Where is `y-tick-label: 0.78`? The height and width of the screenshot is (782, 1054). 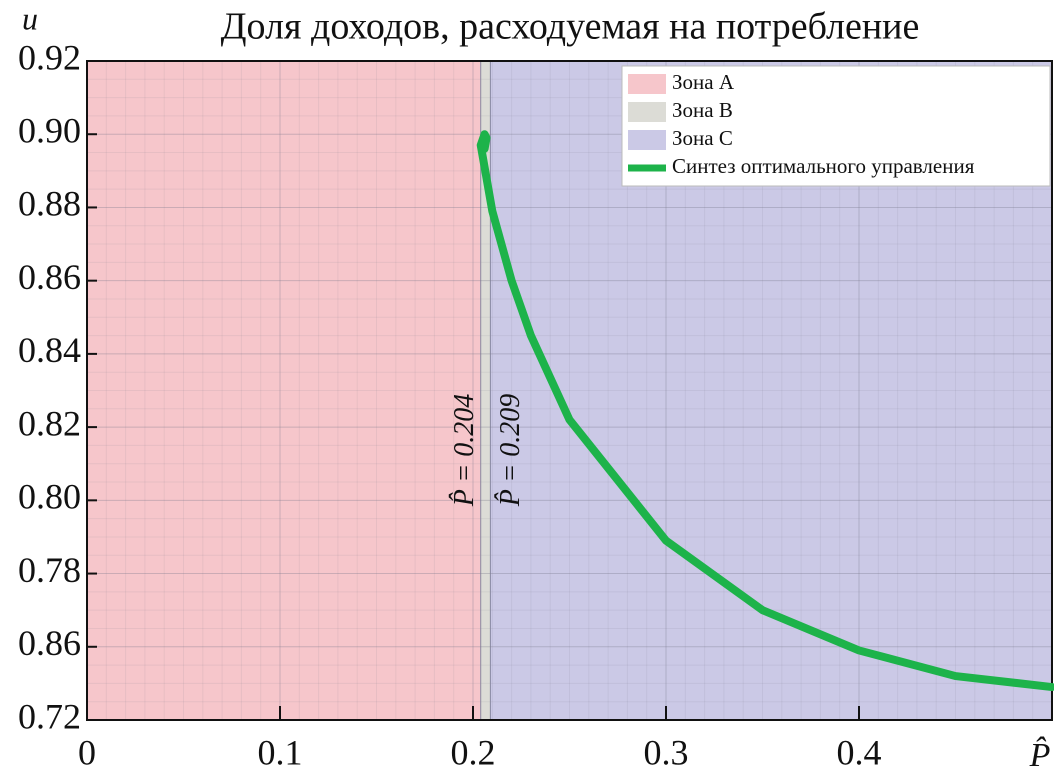 y-tick-label: 0.78 is located at coordinates (49, 570).